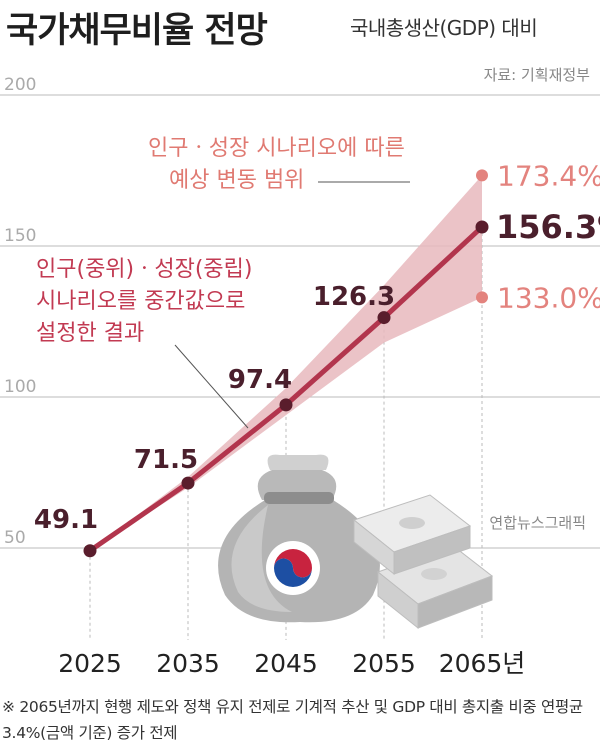 This screenshot has width=600, height=751. What do you see at coordinates (384, 663) in the screenshot?
I see `x-tick-label: 2055` at bounding box center [384, 663].